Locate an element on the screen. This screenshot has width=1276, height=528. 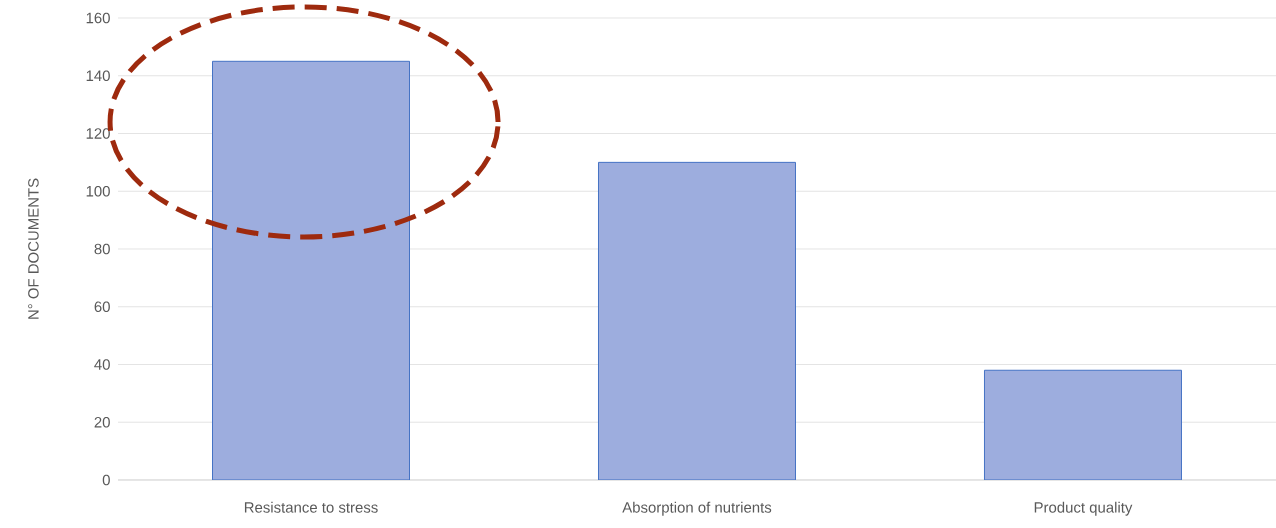
y-tick-label: 140 is located at coordinates (98, 76).